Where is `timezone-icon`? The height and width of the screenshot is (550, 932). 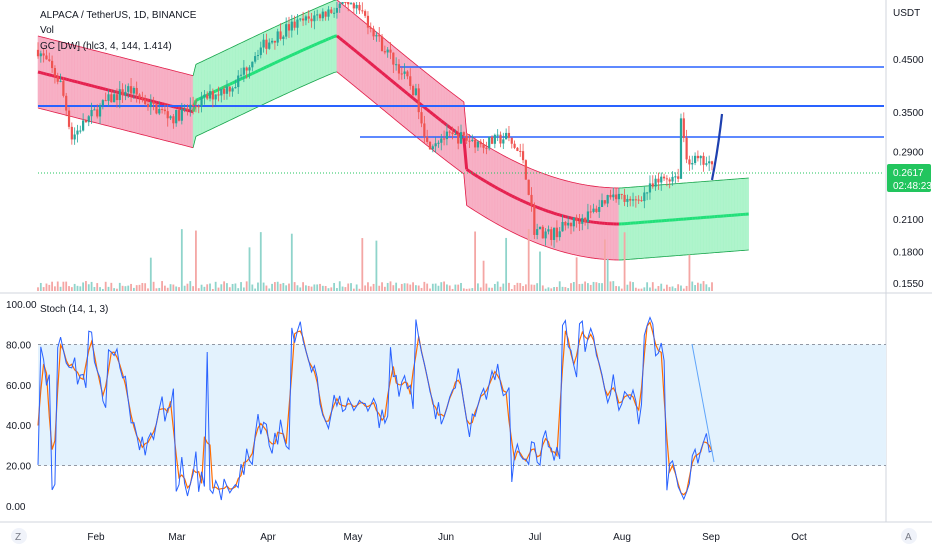 timezone-icon is located at coordinates (19, 536).